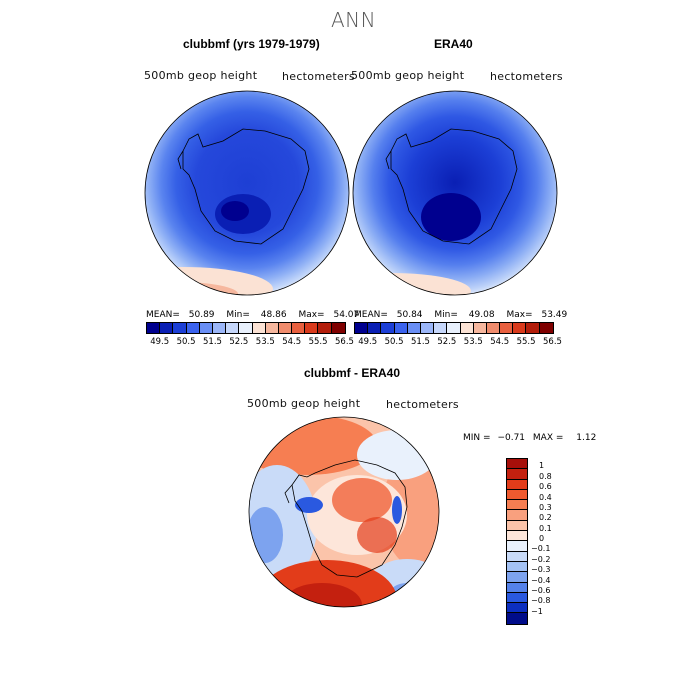  What do you see at coordinates (526, 76) in the screenshot?
I see `panel2-units: hectometers` at bounding box center [526, 76].